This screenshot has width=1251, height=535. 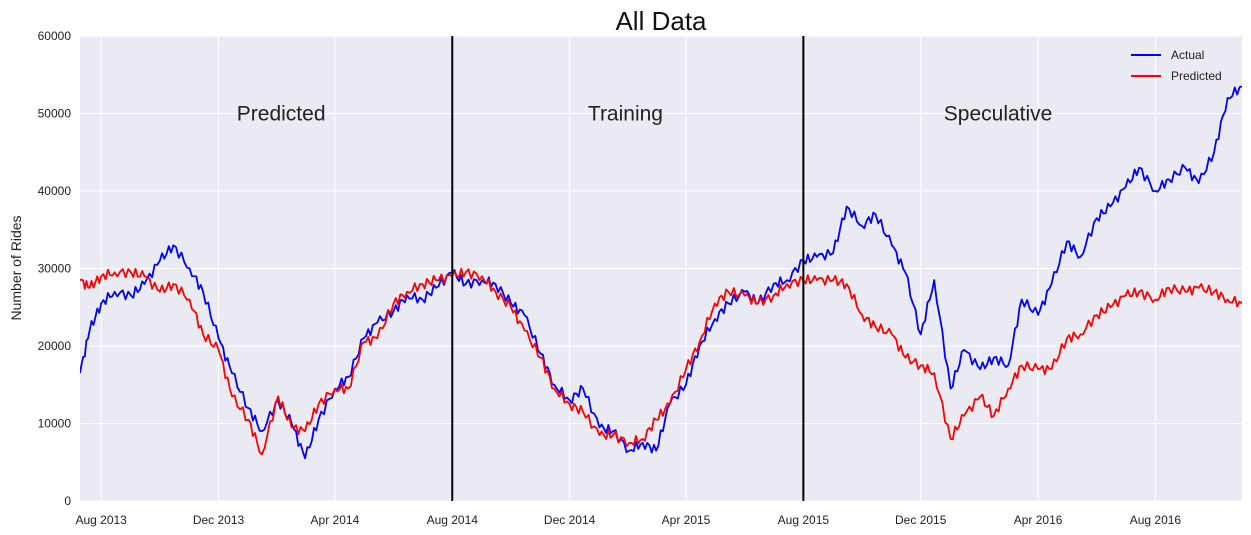 What do you see at coordinates (55, 346) in the screenshot?
I see `y-tick-label: 20000` at bounding box center [55, 346].